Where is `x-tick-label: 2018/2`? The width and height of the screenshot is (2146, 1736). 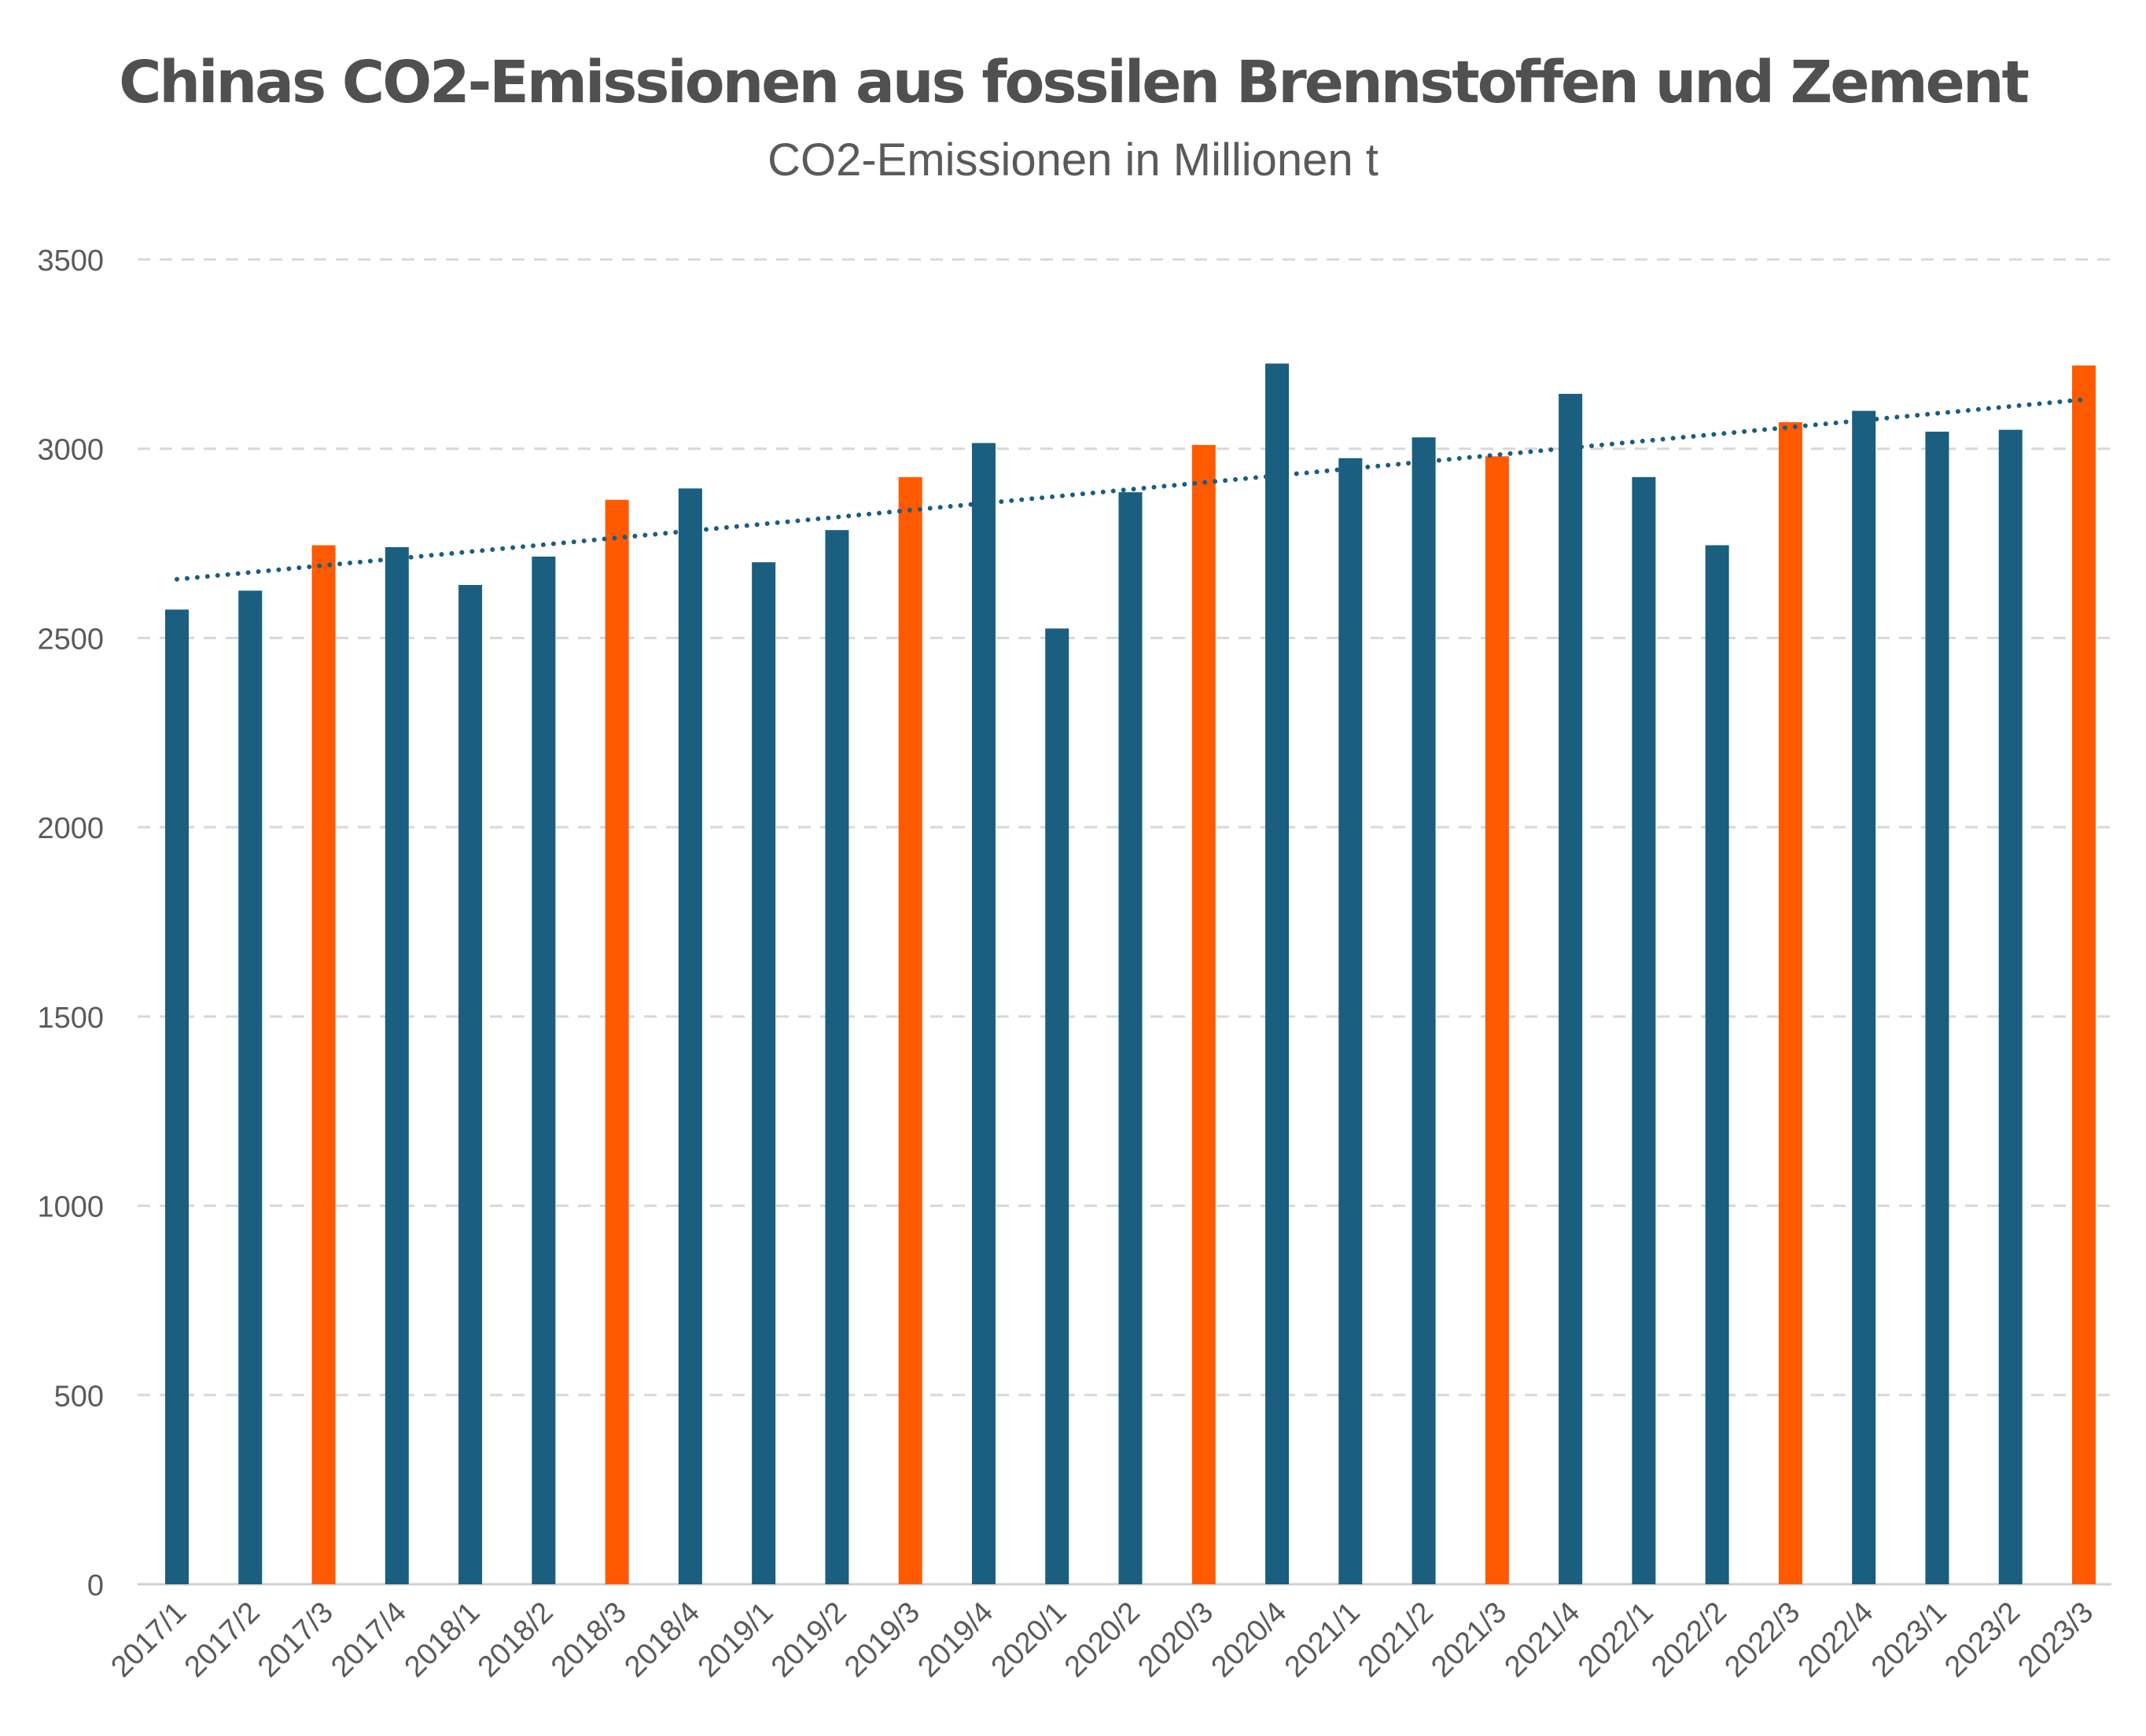 x-tick-label: 2018/2 is located at coordinates (516, 1640).